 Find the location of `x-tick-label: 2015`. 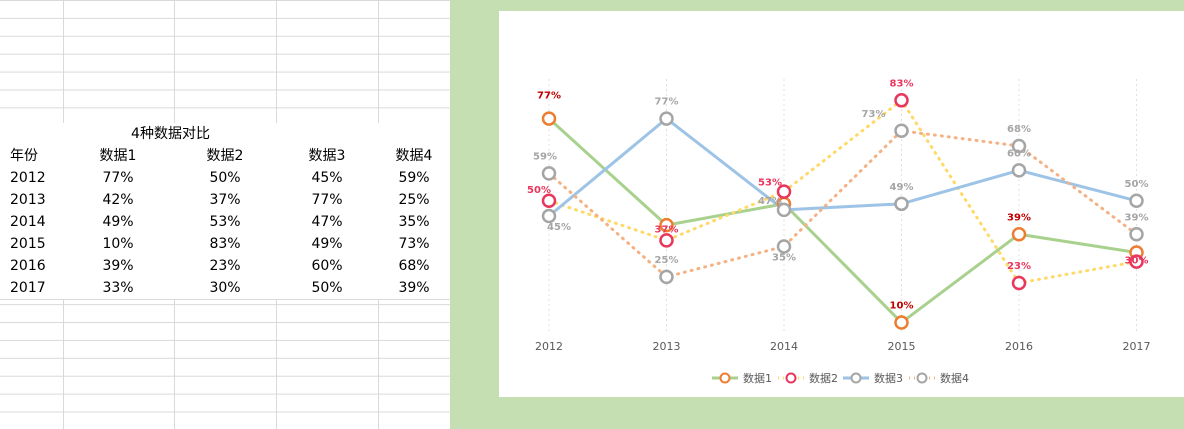

x-tick-label: 2015 is located at coordinates (902, 346).